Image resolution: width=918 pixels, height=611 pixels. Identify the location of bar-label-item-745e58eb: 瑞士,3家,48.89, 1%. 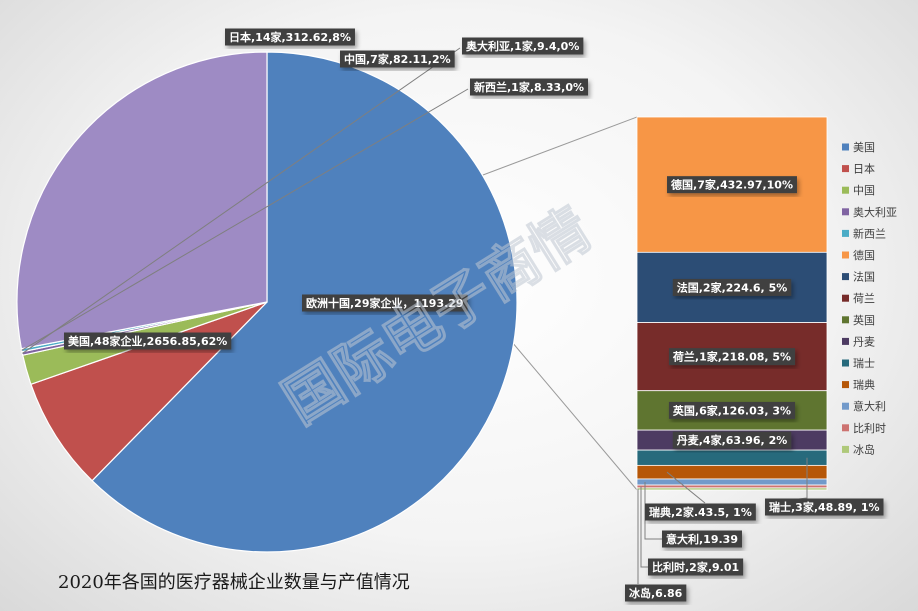
(824, 507).